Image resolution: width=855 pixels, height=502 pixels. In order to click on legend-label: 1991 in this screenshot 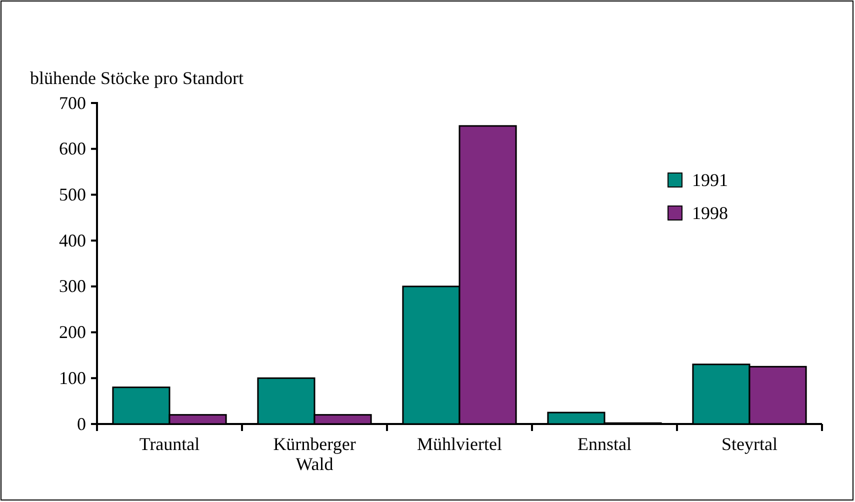, I will do `click(710, 180)`.